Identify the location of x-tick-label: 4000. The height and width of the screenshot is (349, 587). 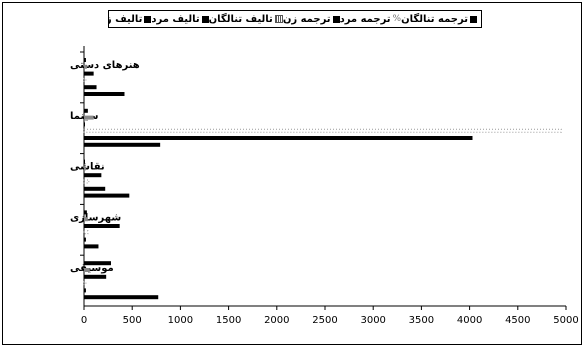
(469, 320).